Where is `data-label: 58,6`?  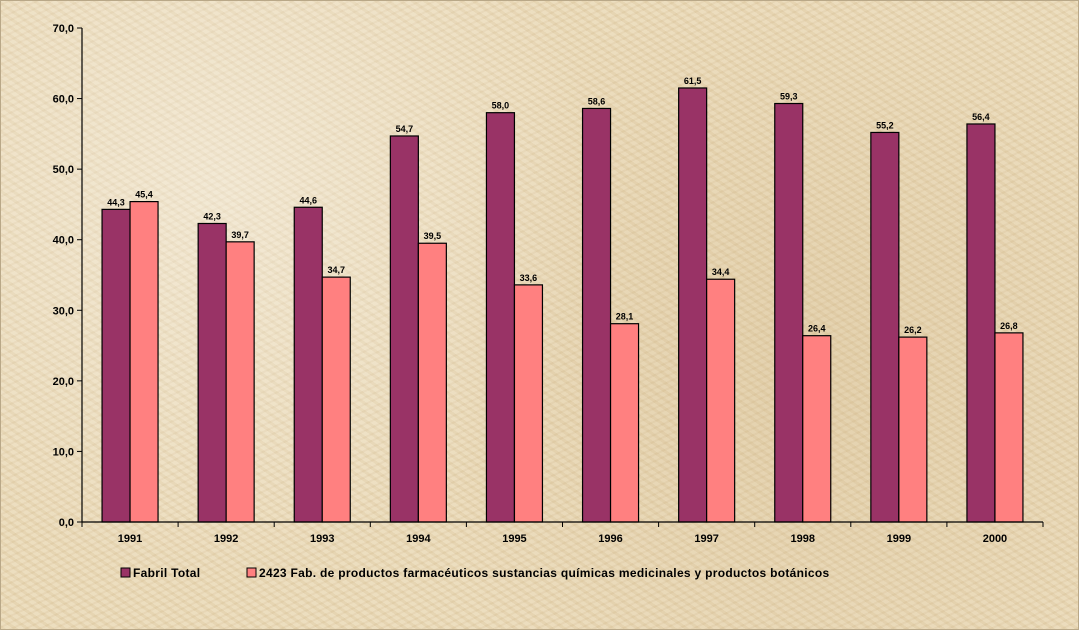 data-label: 58,6 is located at coordinates (597, 101).